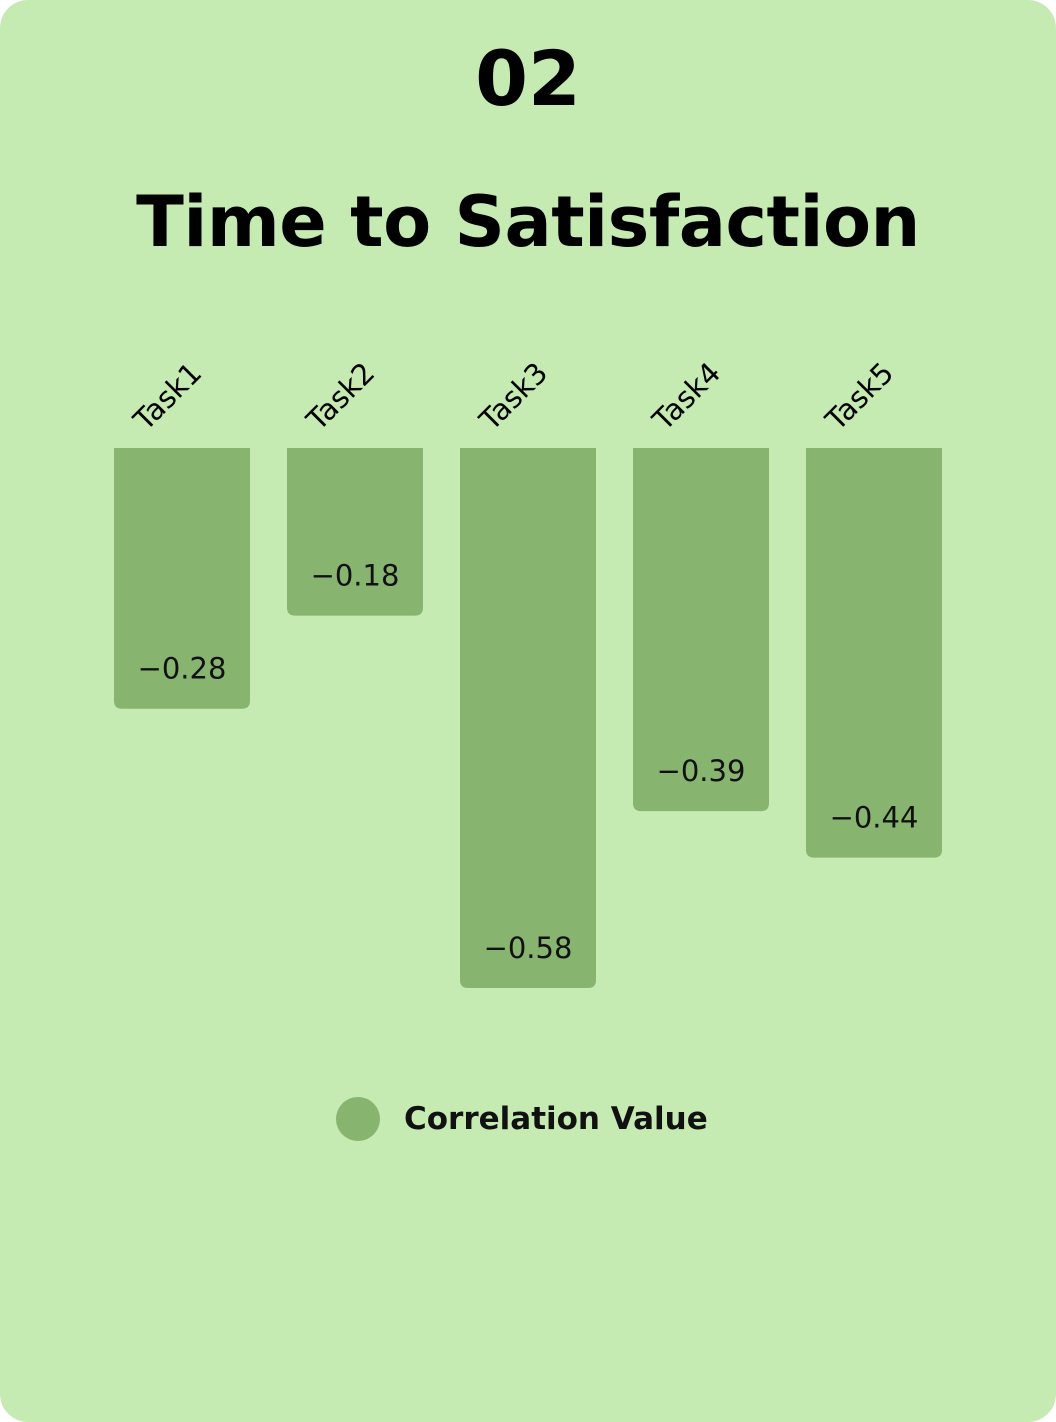 The width and height of the screenshot is (1056, 1422). Describe the element at coordinates (358, 1119) in the screenshot. I see `legend-swatch-icon` at that location.